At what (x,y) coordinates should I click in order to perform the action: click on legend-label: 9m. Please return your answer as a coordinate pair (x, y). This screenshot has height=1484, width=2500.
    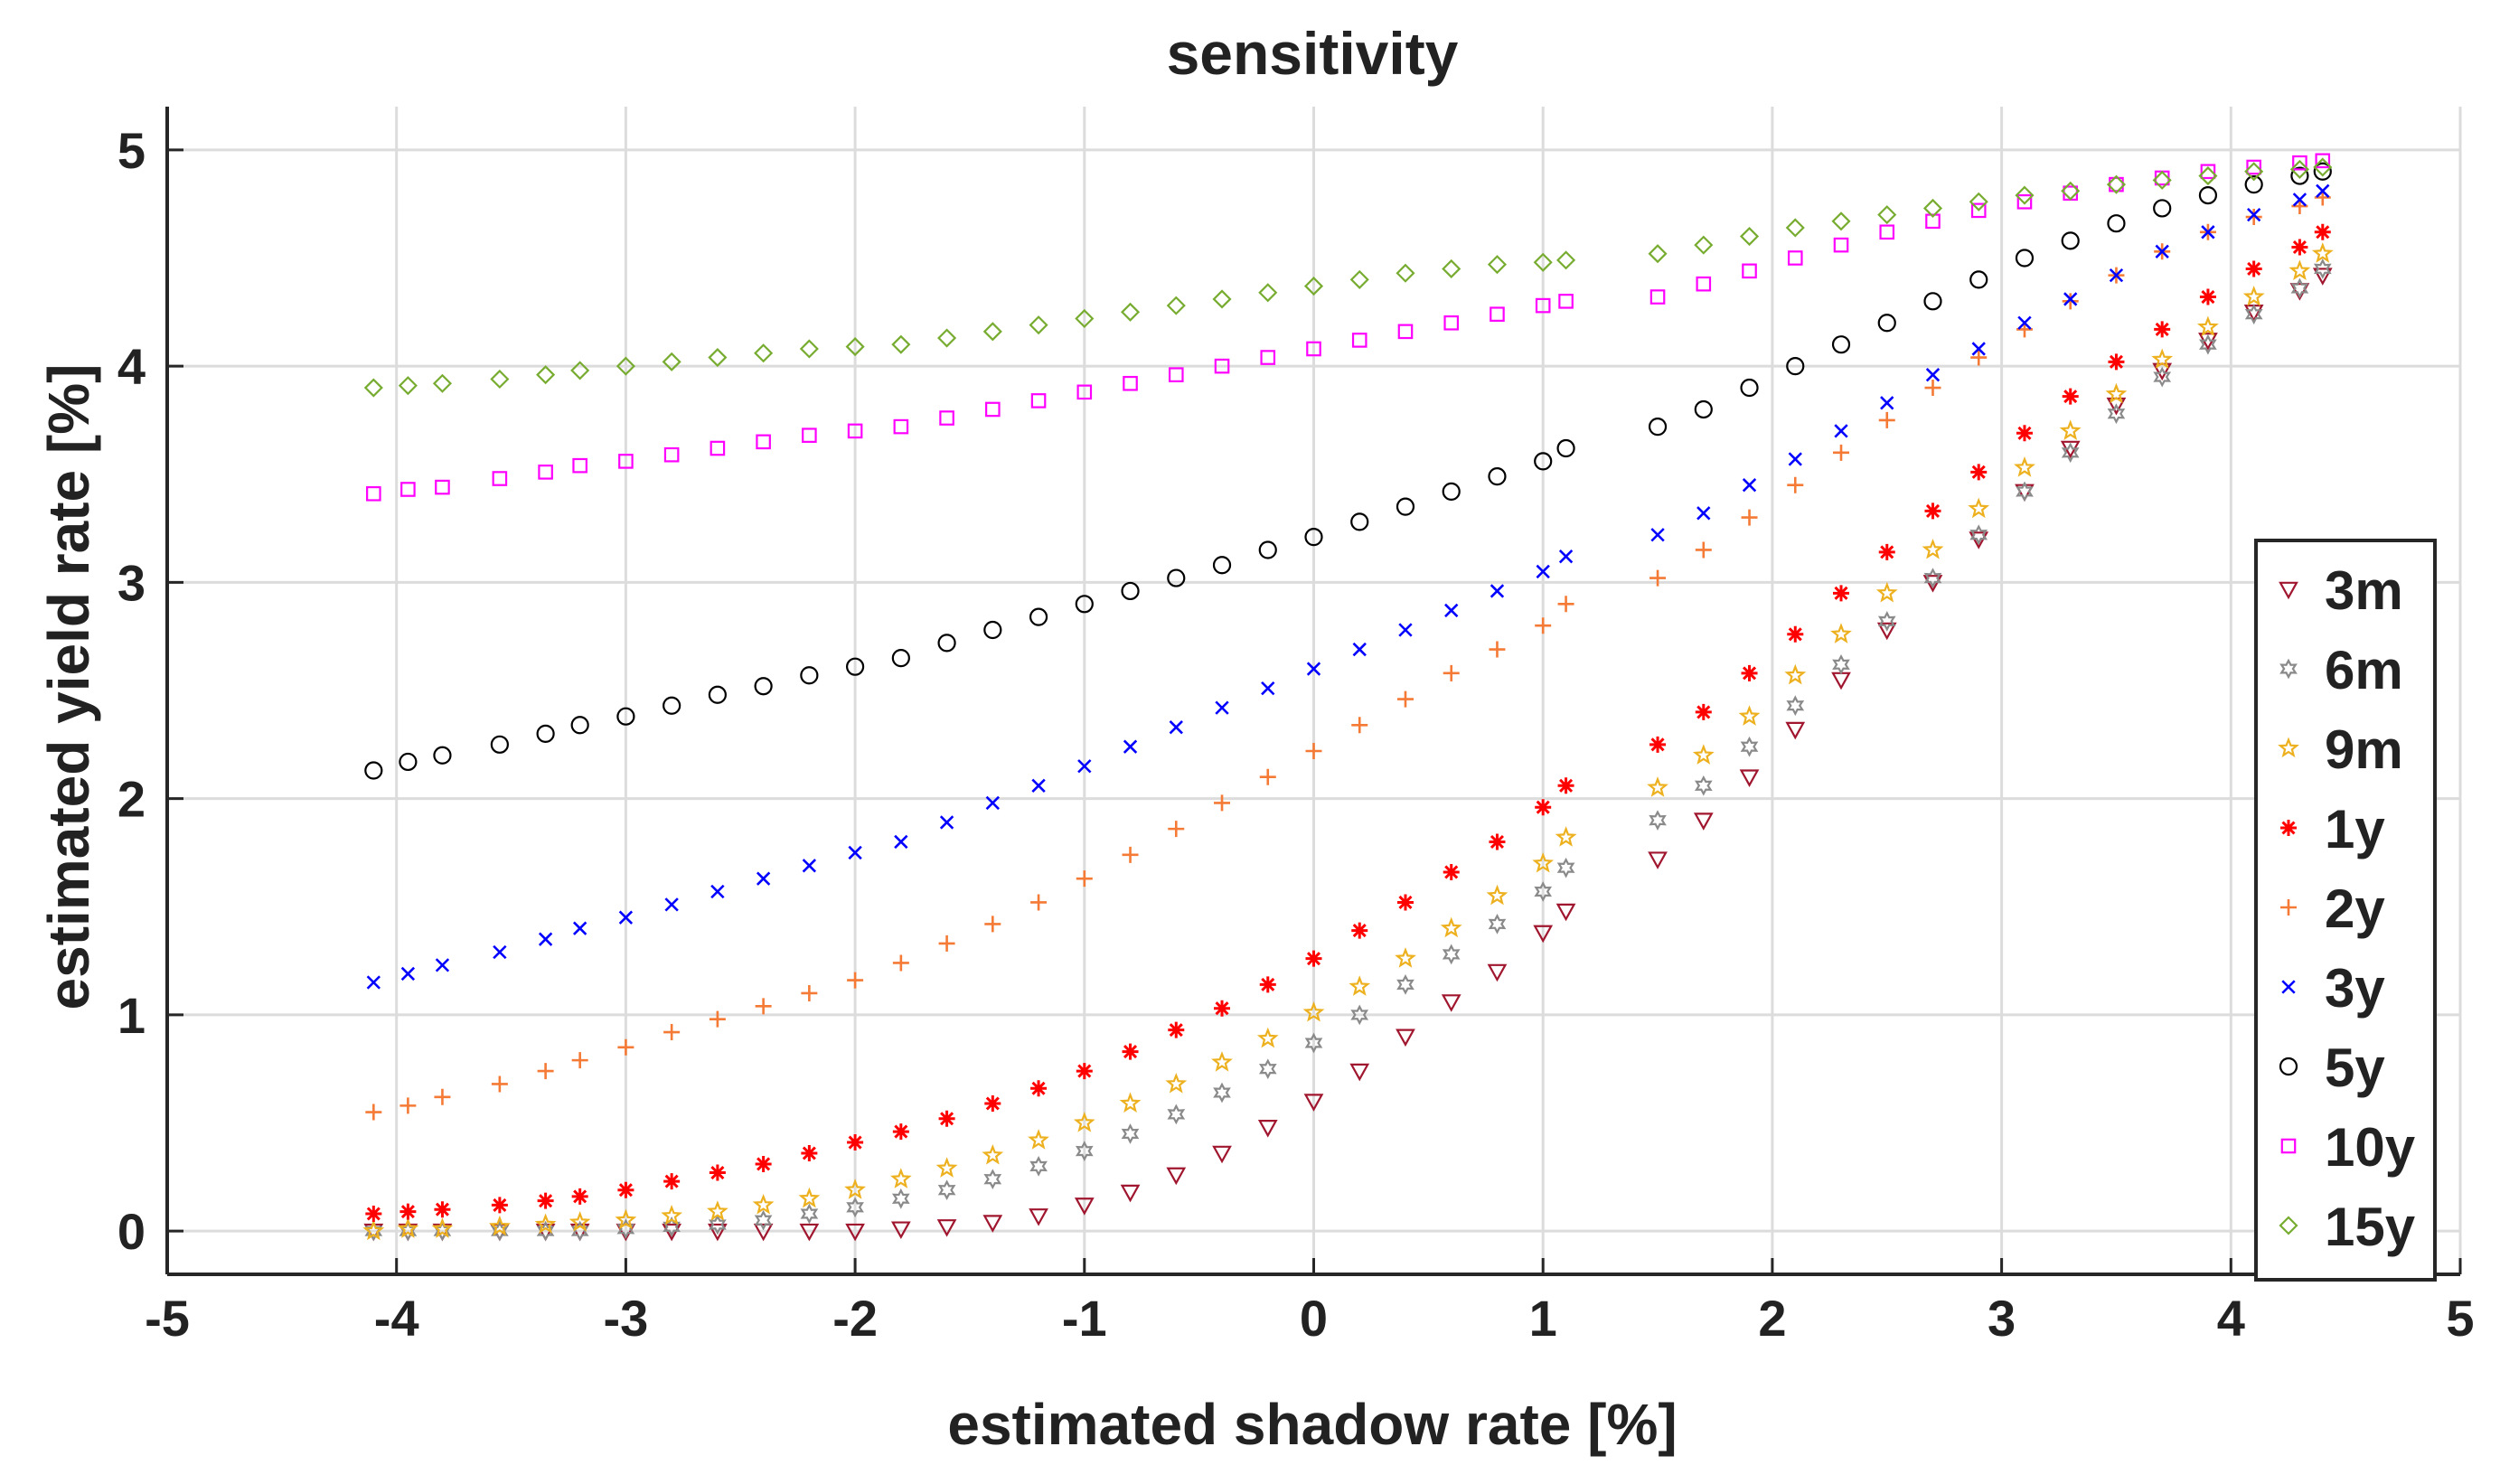
    Looking at the image, I should click on (2364, 750).